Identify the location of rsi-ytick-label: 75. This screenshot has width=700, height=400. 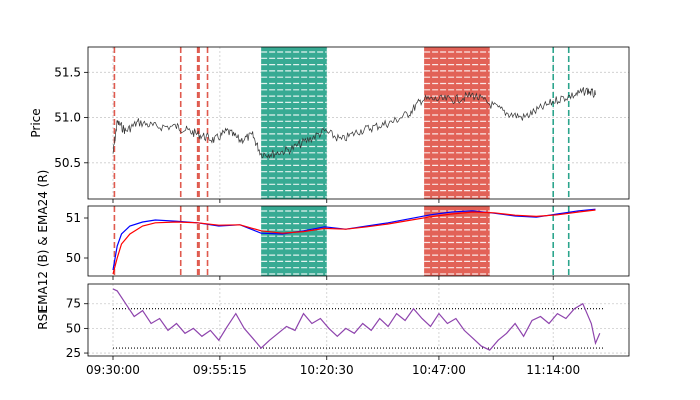
(73, 304).